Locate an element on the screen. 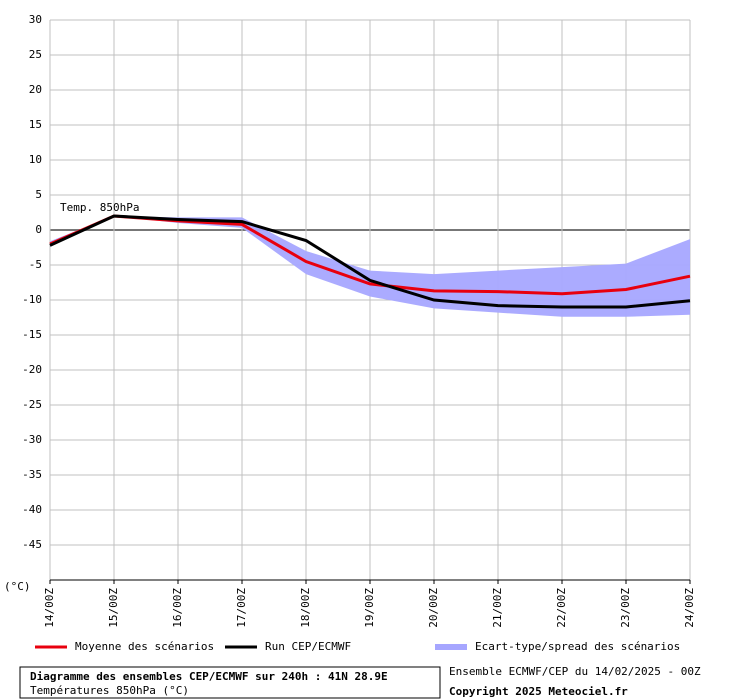 Image resolution: width=740 pixels, height=700 pixels. y-tick-label: 25 is located at coordinates (35, 54).